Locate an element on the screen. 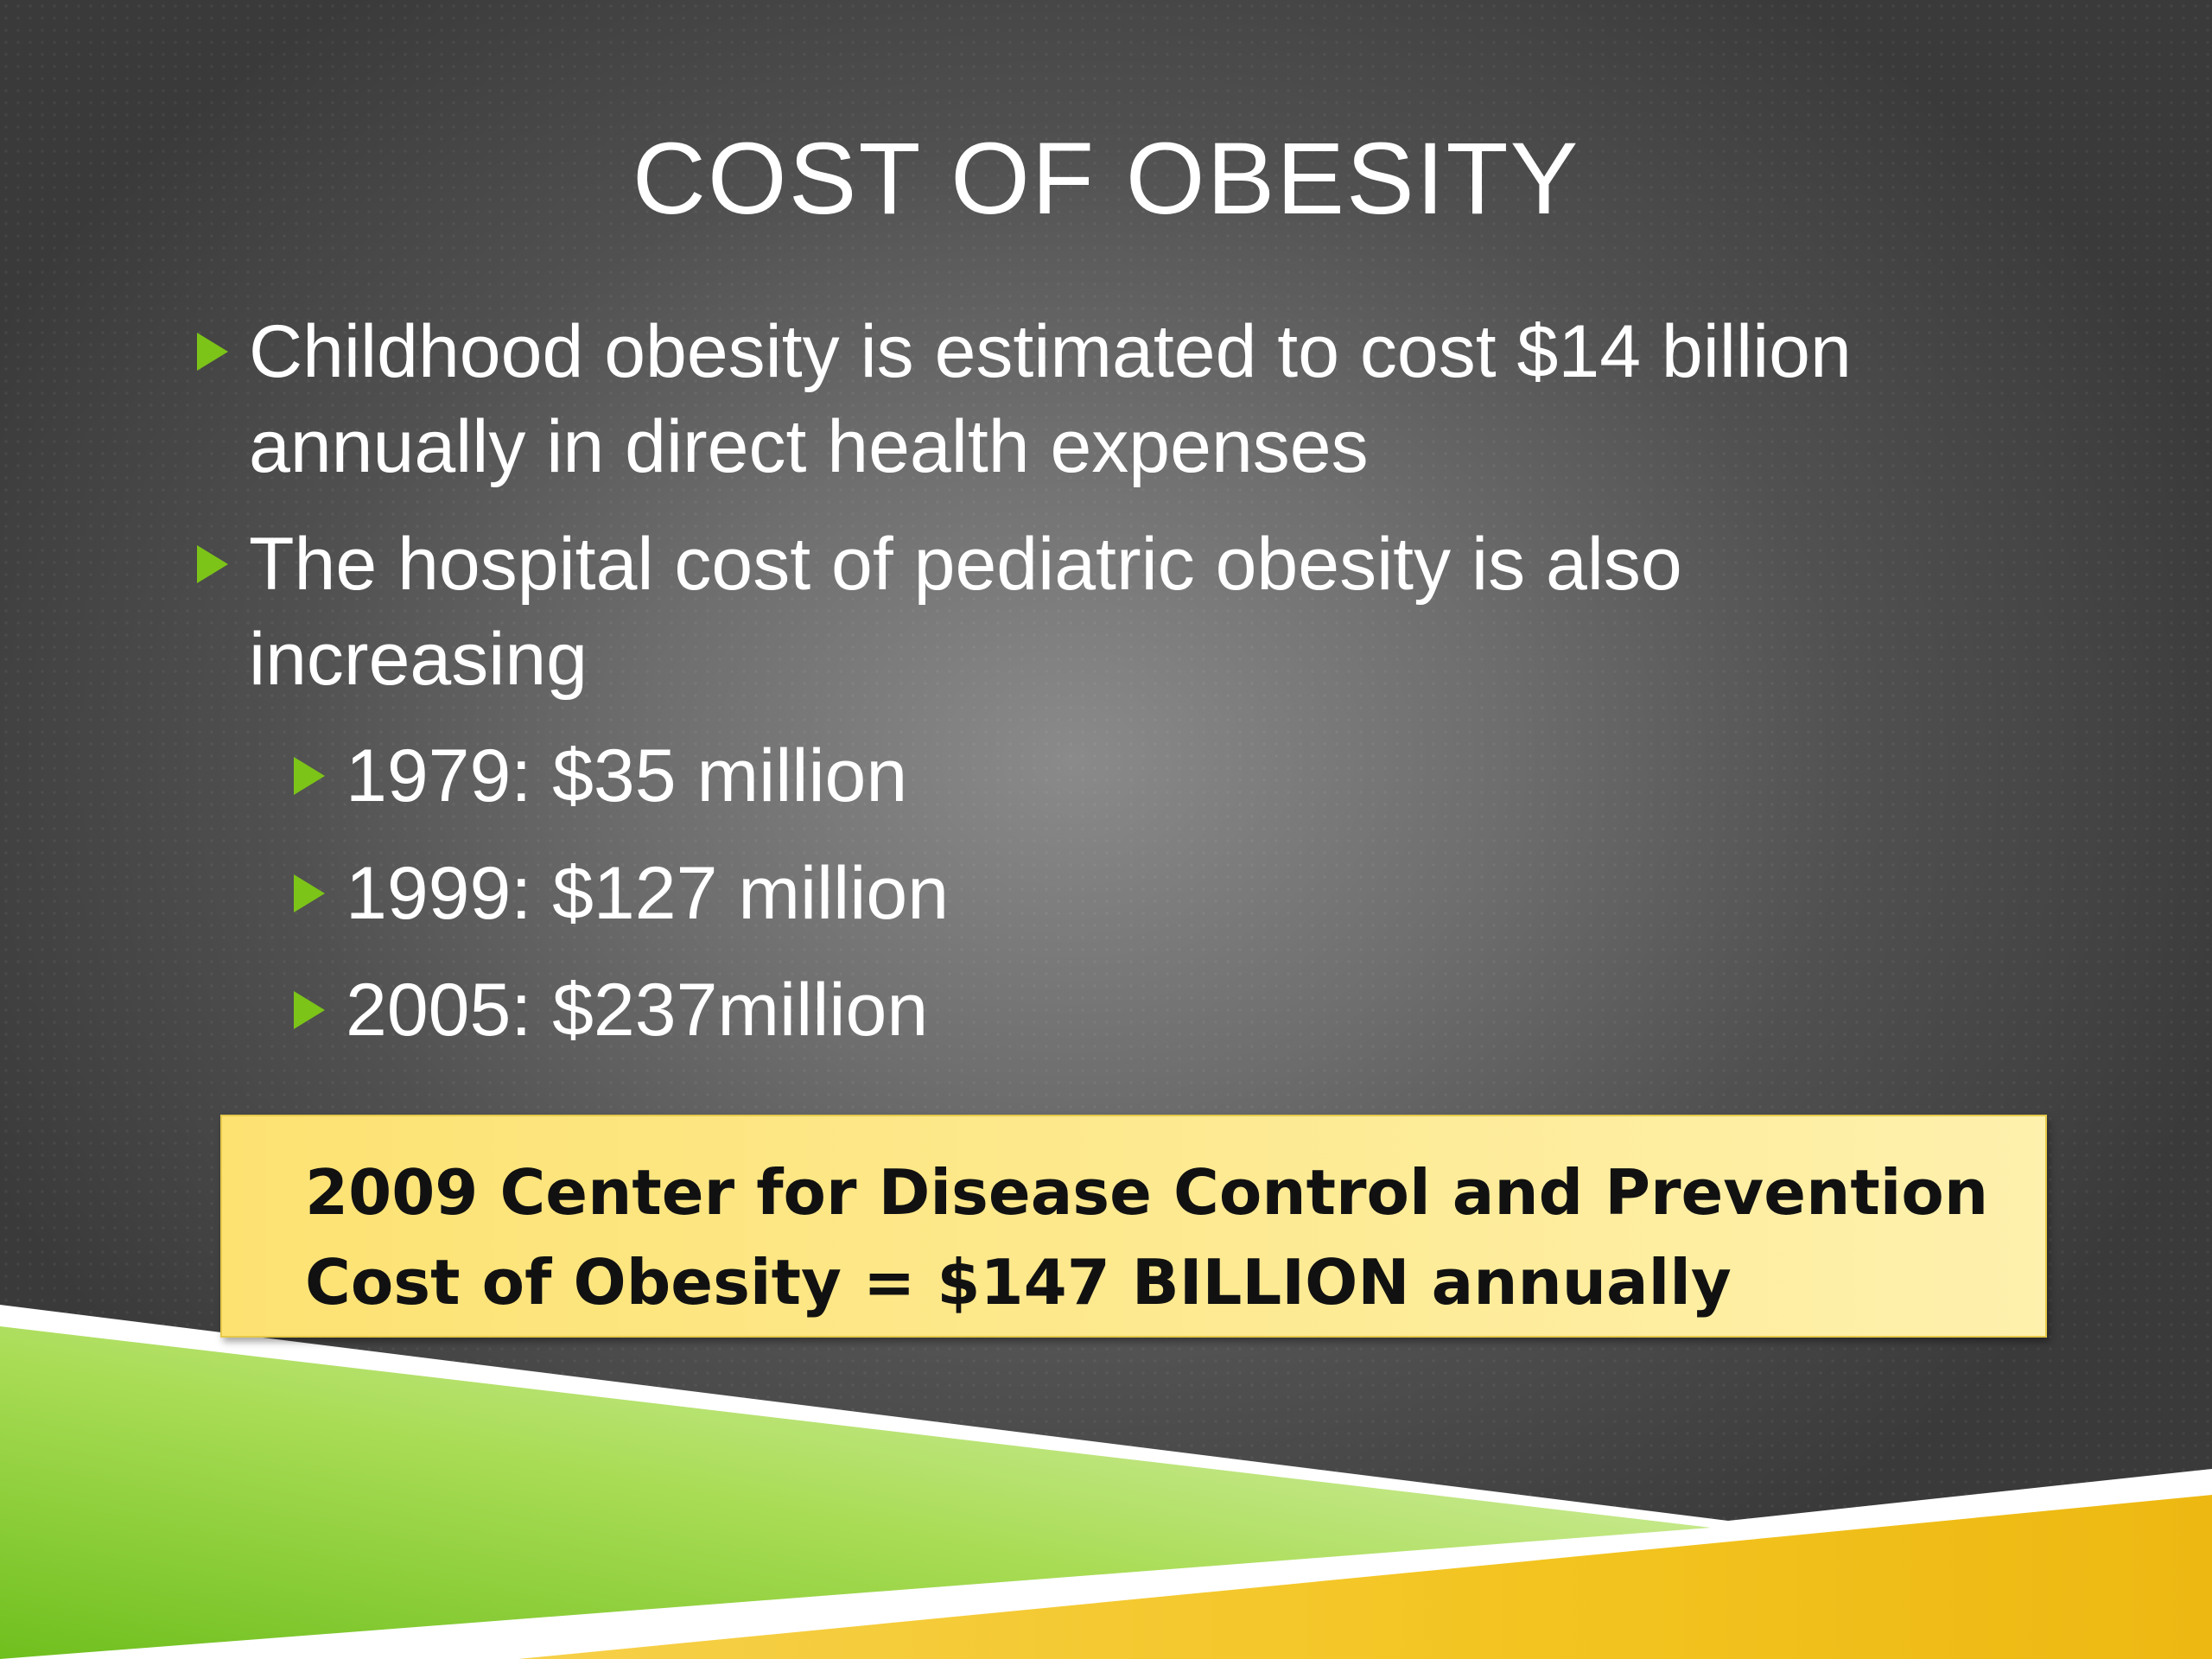 The height and width of the screenshot is (1659, 2212). slide-title: COST OF OBESITY is located at coordinates (1106, 179).